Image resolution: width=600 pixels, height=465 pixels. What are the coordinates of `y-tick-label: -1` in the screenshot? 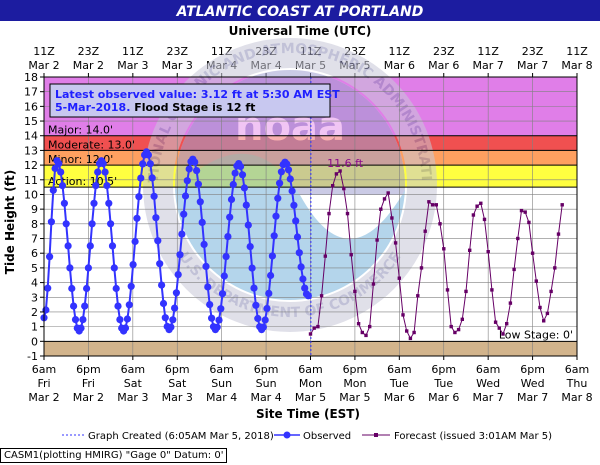 It's located at (32, 356).